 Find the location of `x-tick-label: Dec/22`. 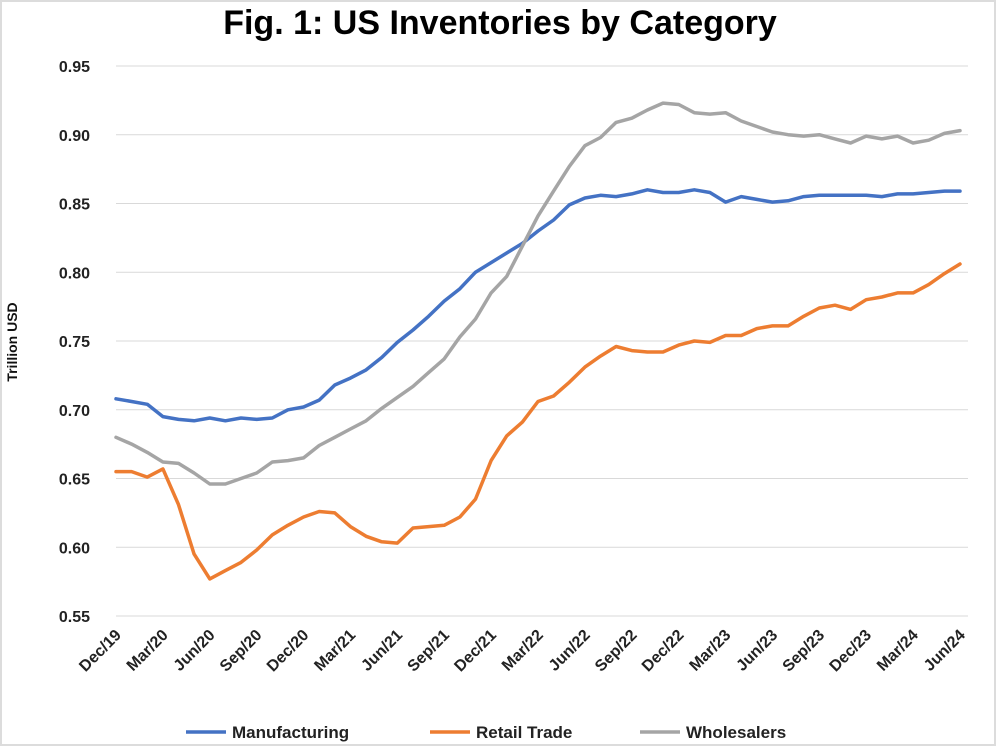

x-tick-label: Dec/22 is located at coordinates (663, 651).